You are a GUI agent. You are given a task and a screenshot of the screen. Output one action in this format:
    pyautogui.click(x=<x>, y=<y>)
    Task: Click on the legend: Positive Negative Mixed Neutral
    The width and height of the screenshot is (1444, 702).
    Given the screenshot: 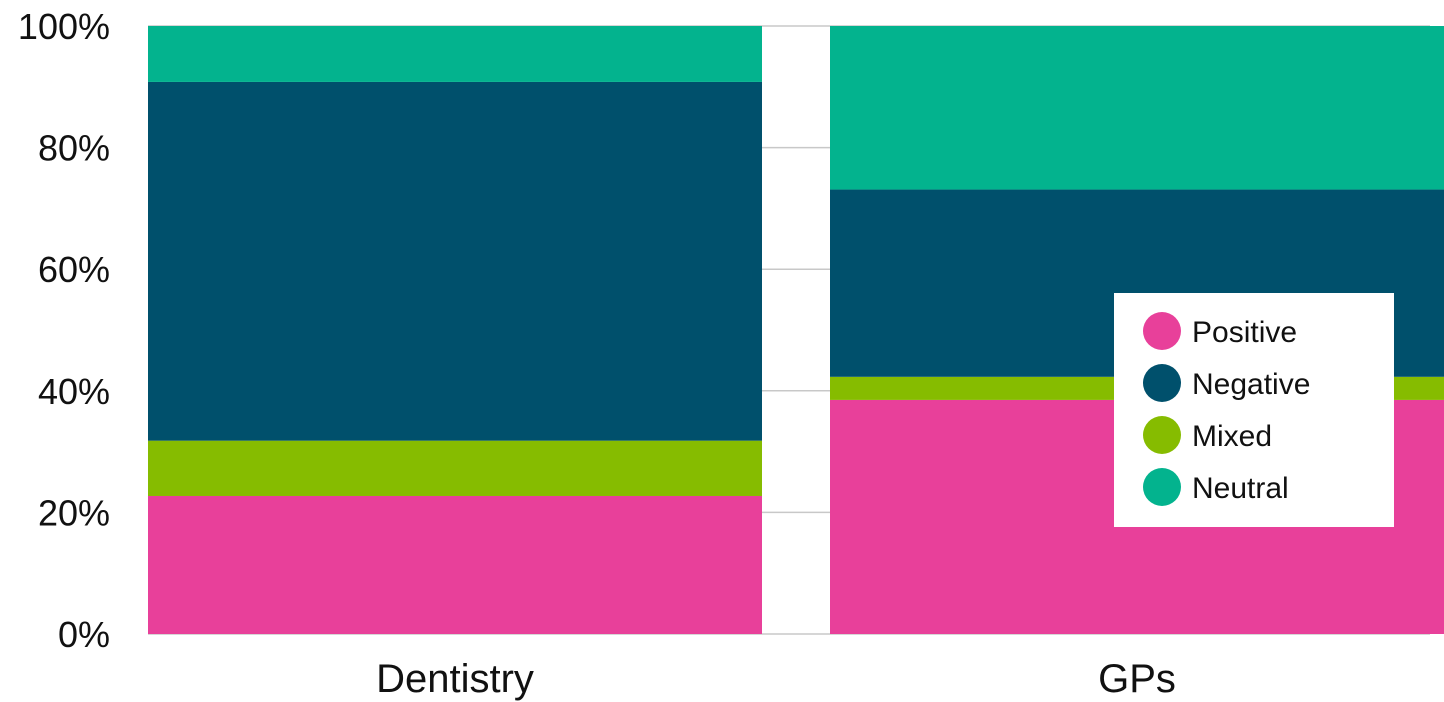 What is the action you would take?
    pyautogui.click(x=1254, y=410)
    